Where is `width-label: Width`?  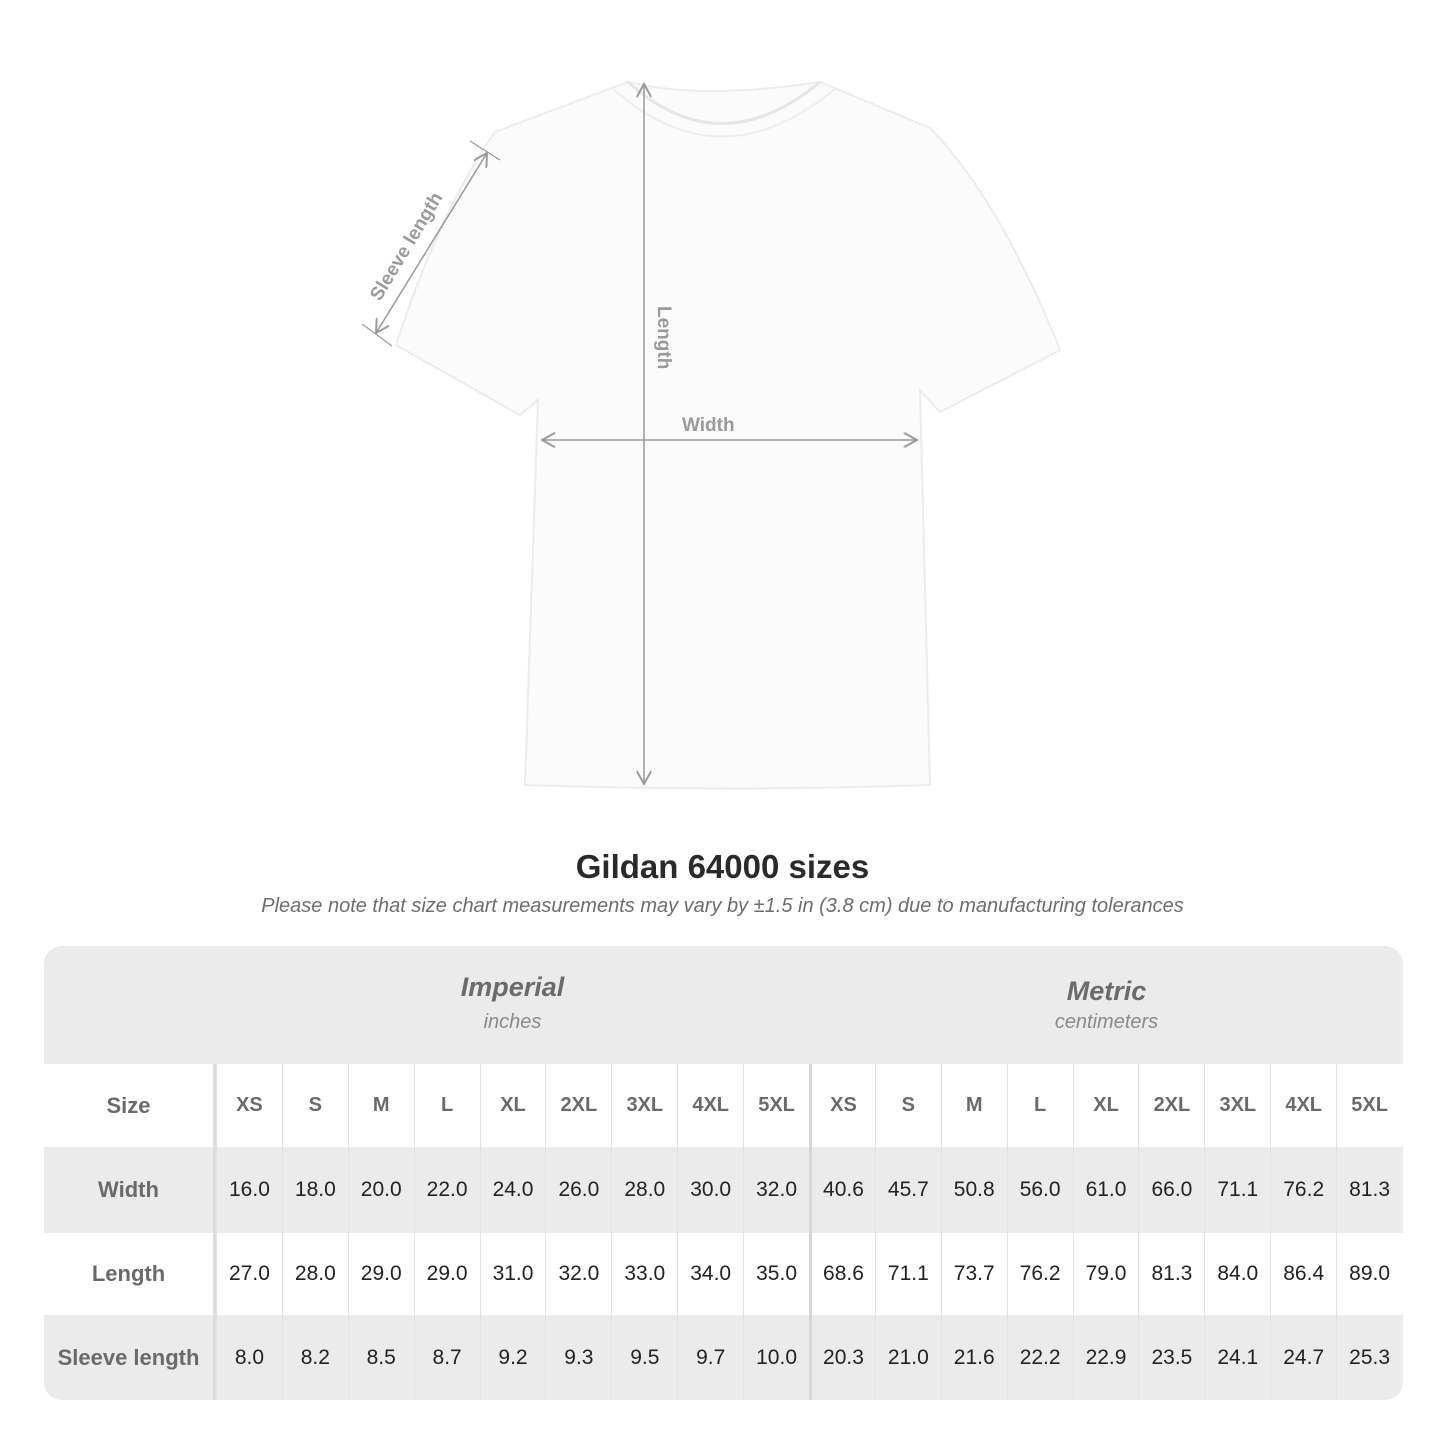 width-label: Width is located at coordinates (708, 425).